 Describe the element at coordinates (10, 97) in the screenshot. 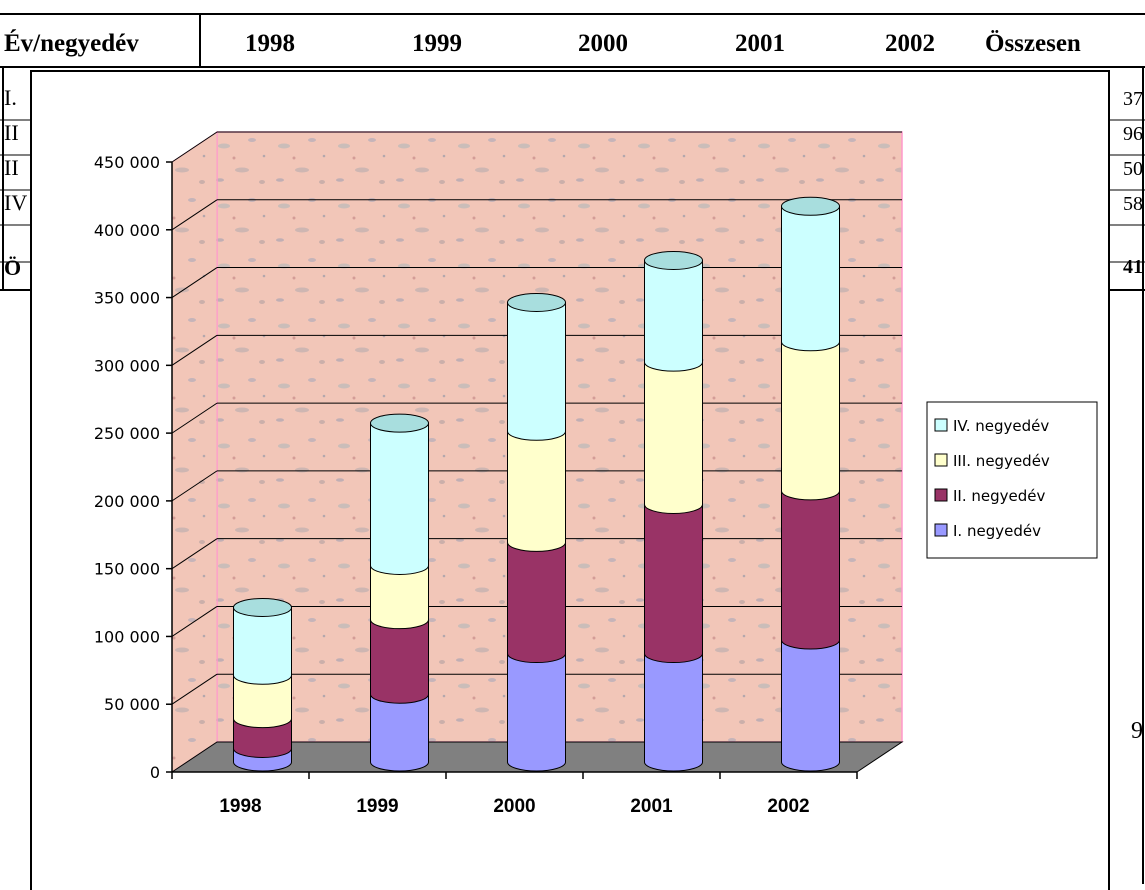

I see `table-row-label: I.` at that location.